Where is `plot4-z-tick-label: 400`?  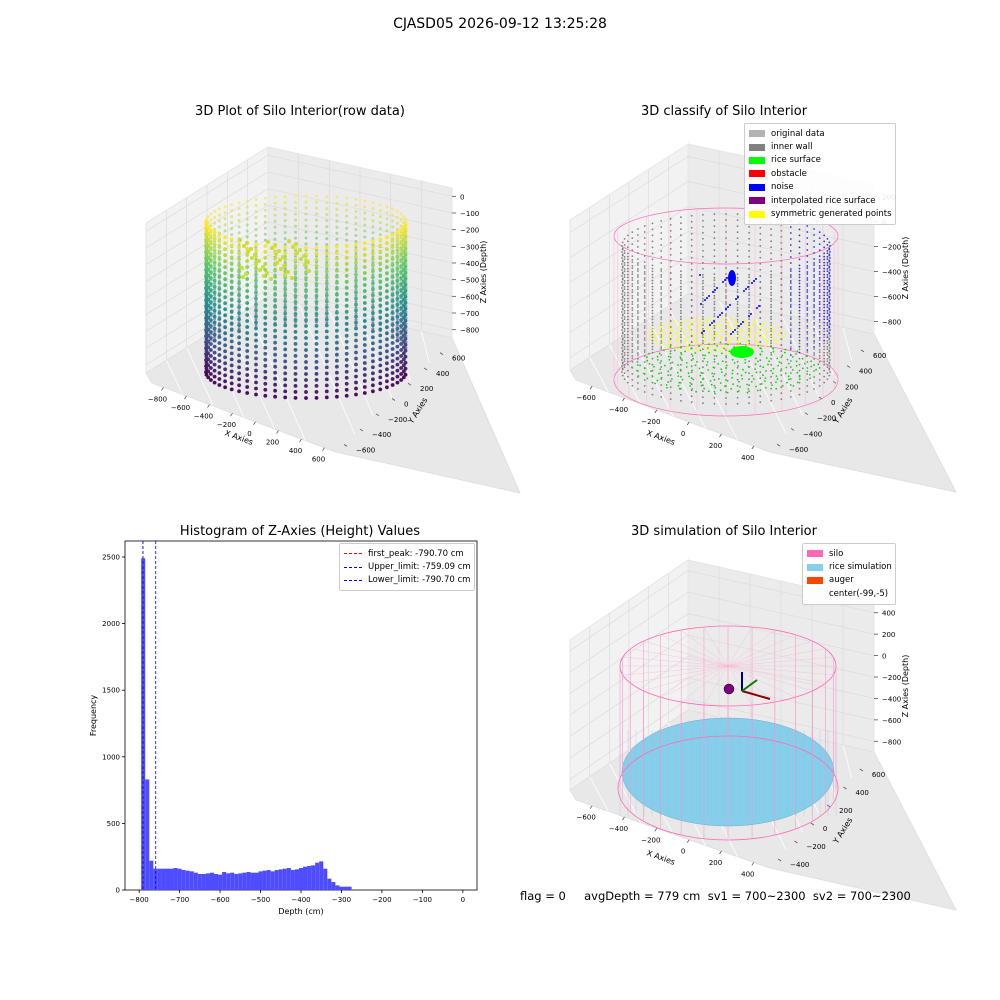 plot4-z-tick-label: 400 is located at coordinates (888, 614).